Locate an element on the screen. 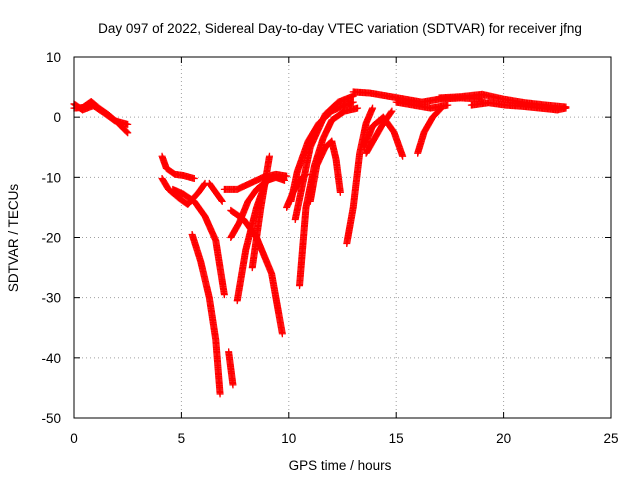 The image size is (640, 480). x-tick-label: 10 is located at coordinates (288, 438).